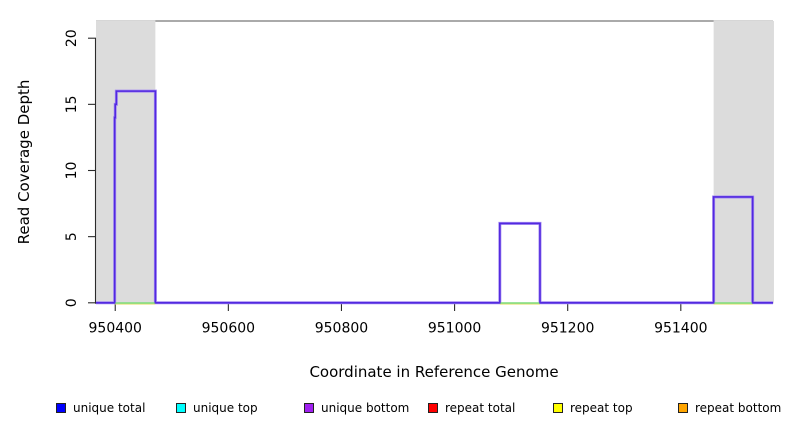  What do you see at coordinates (109, 408) in the screenshot?
I see `legend-label: unique total` at bounding box center [109, 408].